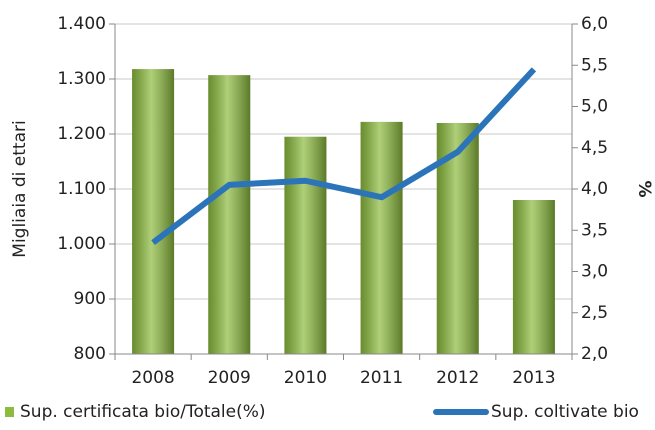 The height and width of the screenshot is (430, 655). I want to click on x-tick-label: 2013, so click(533, 378).